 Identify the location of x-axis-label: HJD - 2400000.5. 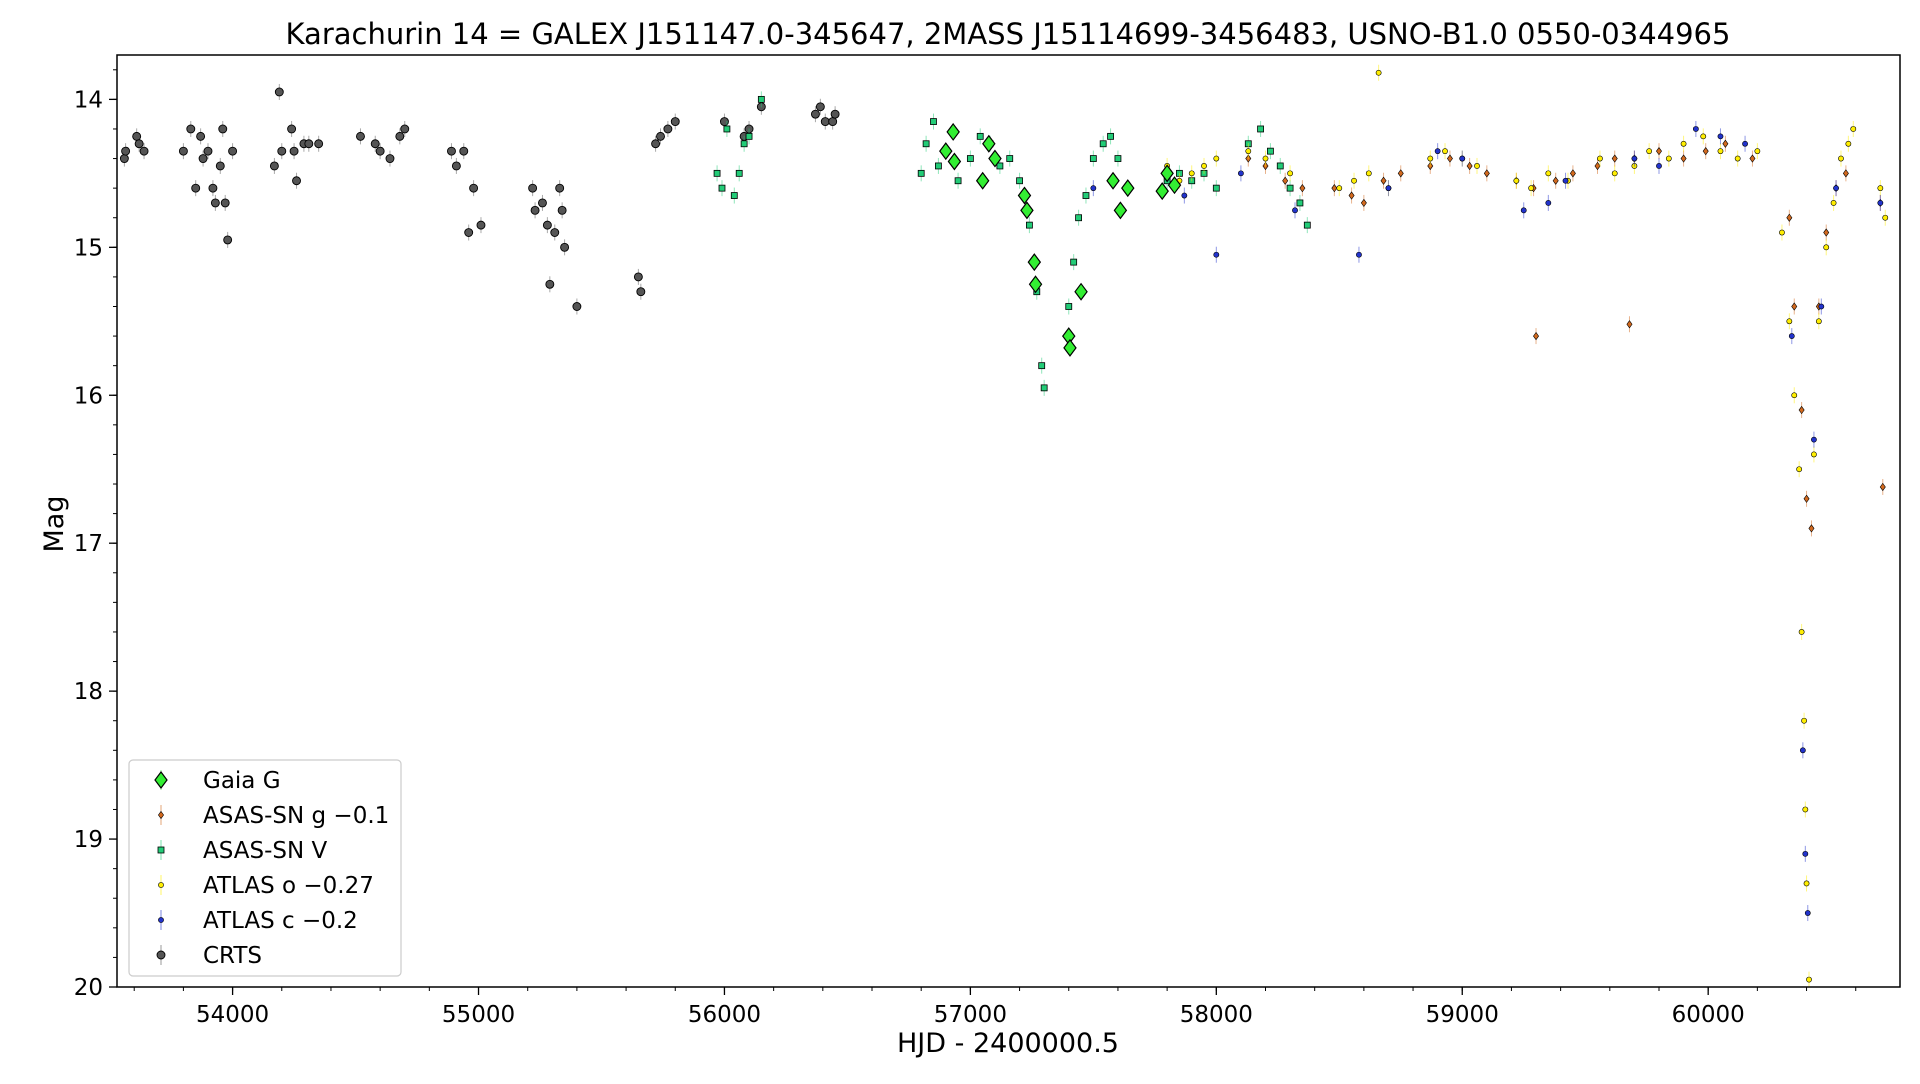
(1008, 1043).